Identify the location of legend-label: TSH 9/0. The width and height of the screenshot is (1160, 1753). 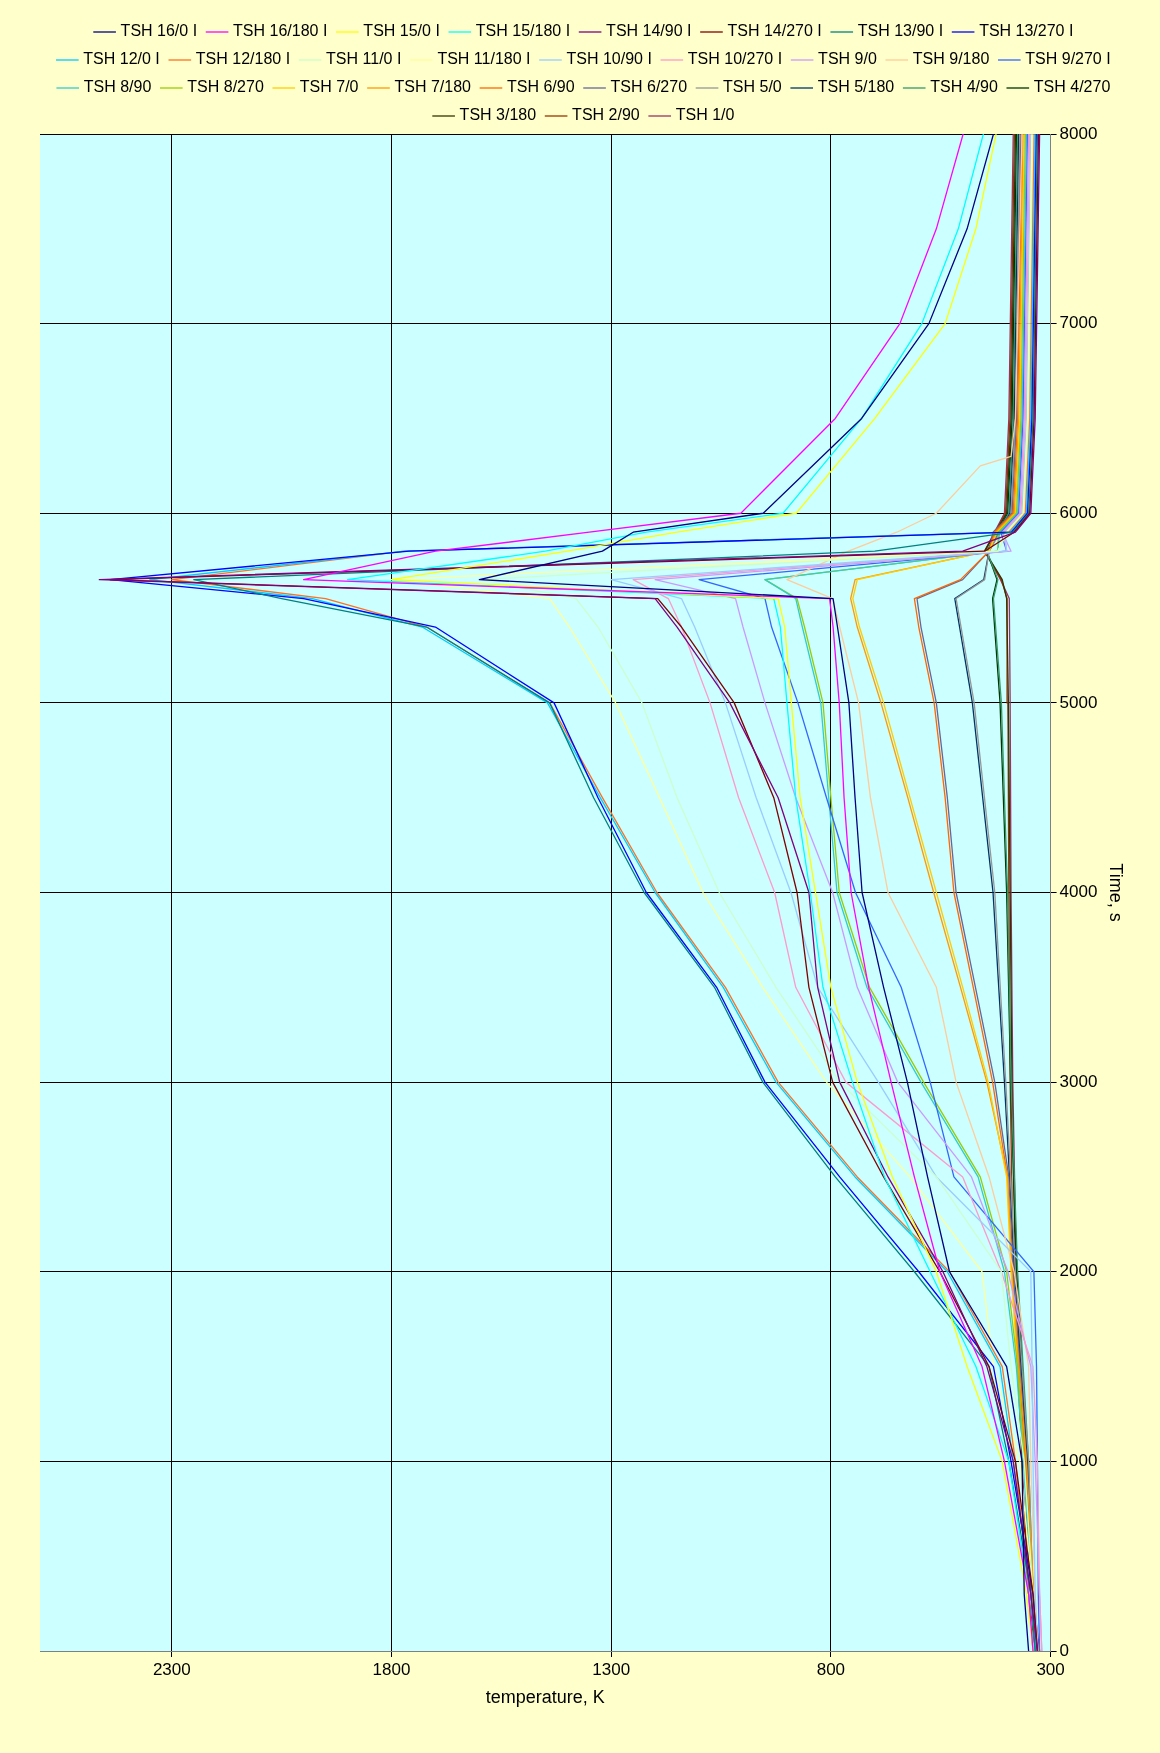
(847, 59).